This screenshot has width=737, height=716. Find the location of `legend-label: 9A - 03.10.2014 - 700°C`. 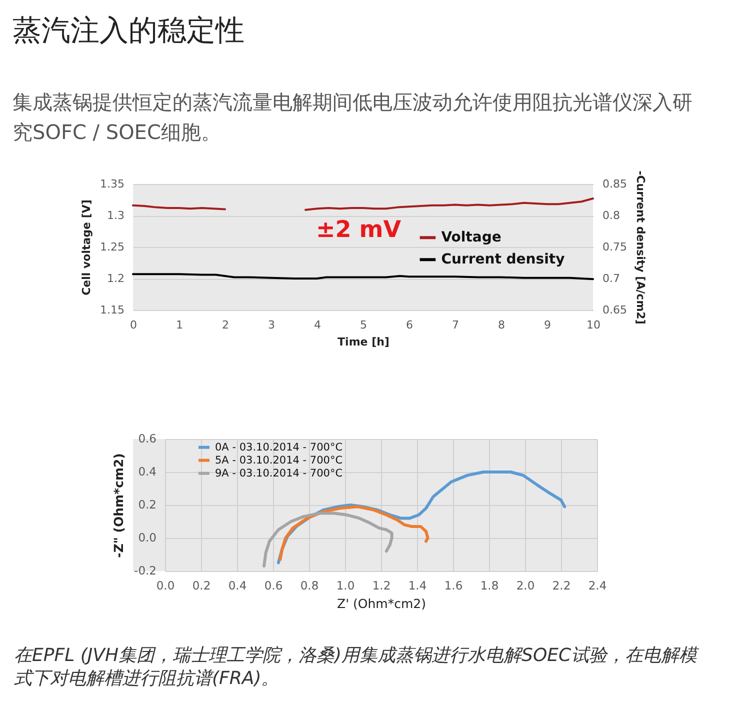

legend-label: 9A - 03.10.2014 - 700°C is located at coordinates (279, 473).